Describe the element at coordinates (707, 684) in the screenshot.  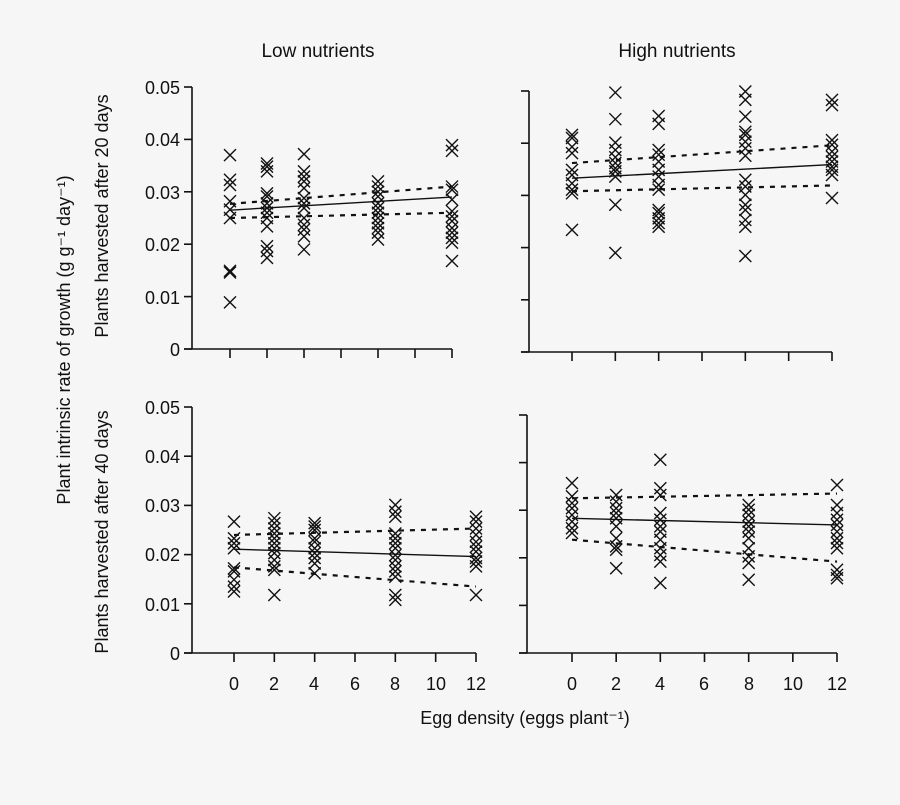
I see `x-tick-labels-right: 0 2 4 6 8 10 12` at that location.